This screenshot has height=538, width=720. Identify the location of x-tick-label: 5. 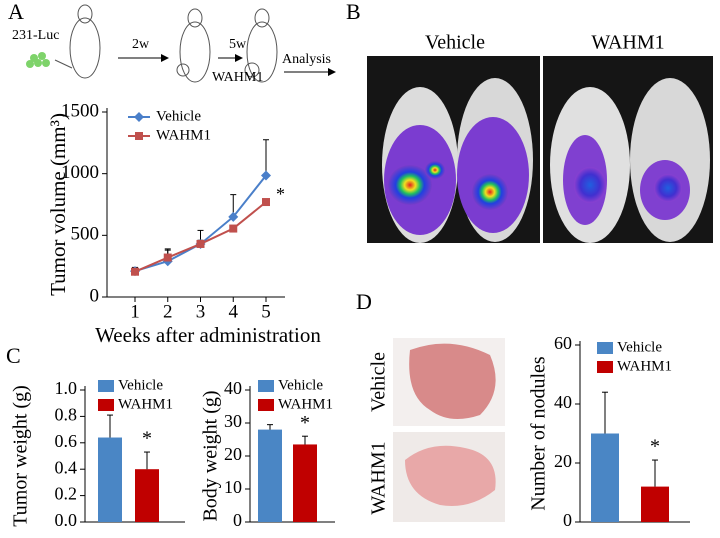
(266, 311).